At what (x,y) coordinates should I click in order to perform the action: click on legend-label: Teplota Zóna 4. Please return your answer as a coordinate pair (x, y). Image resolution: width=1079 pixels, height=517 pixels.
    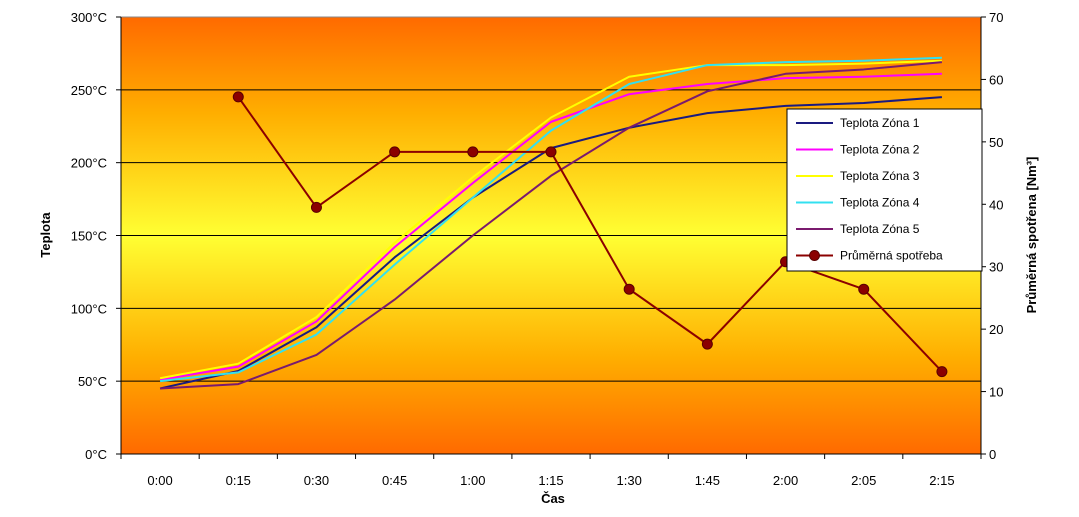
    Looking at the image, I should click on (880, 203).